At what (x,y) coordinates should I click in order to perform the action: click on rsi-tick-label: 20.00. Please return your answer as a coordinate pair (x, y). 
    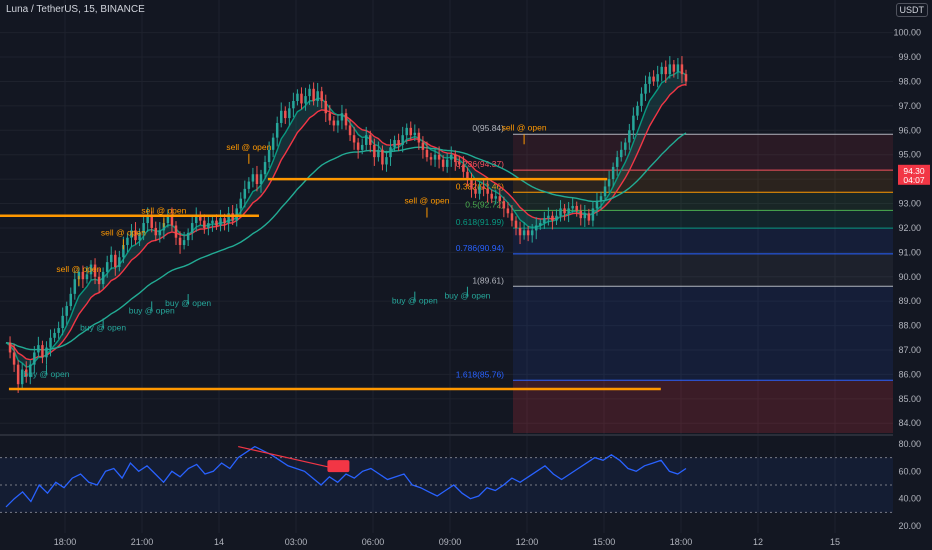
    Looking at the image, I should click on (909, 526).